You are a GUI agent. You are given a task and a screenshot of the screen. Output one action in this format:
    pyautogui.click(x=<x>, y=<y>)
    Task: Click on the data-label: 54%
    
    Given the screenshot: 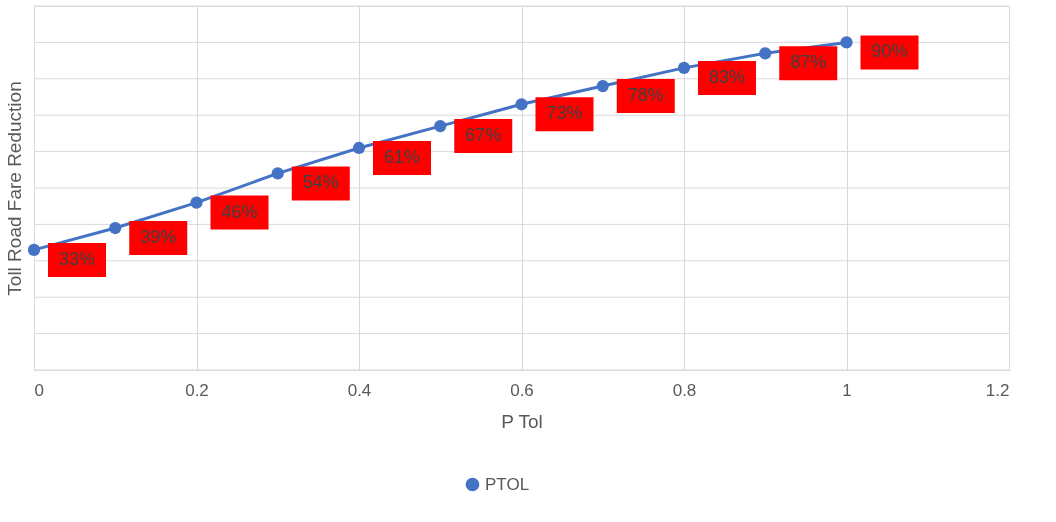 What is the action you would take?
    pyautogui.click(x=320, y=182)
    